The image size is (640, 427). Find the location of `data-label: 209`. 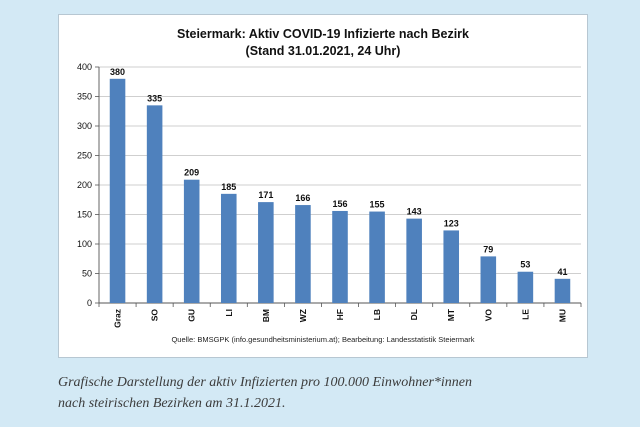

data-label: 209 is located at coordinates (191, 173).